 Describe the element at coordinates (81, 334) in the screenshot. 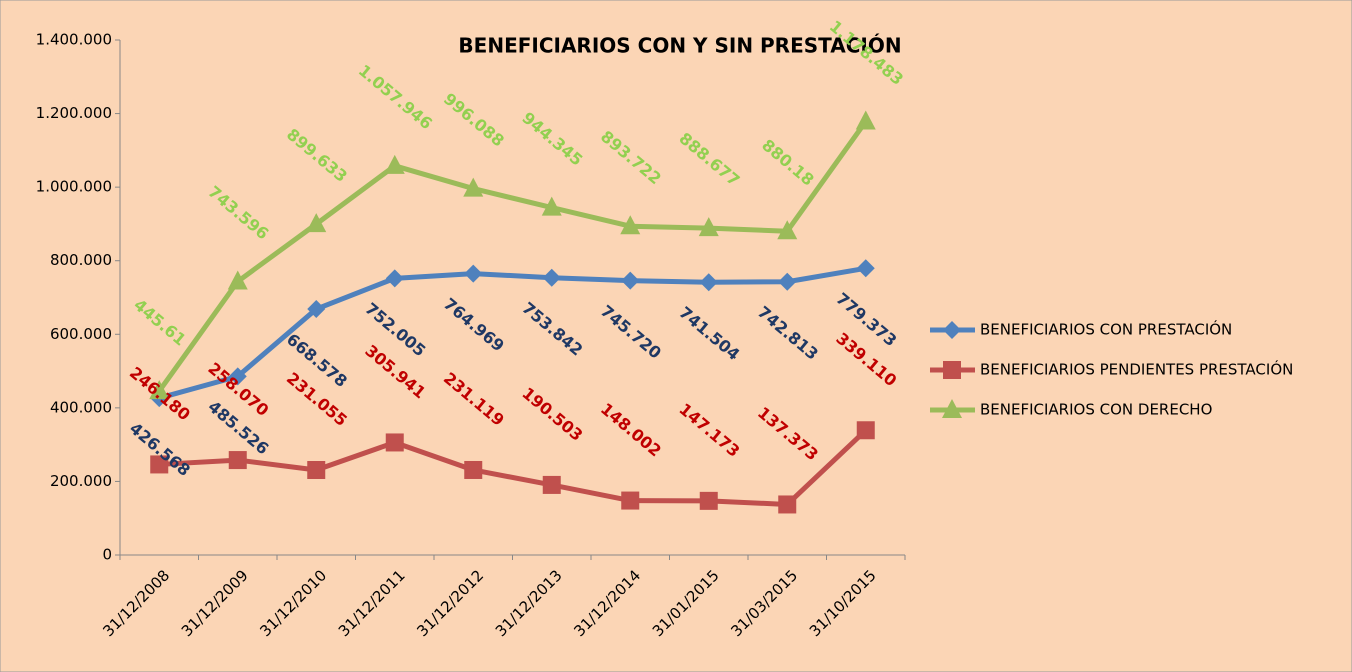

I see `y-tick-label: 600.000` at that location.